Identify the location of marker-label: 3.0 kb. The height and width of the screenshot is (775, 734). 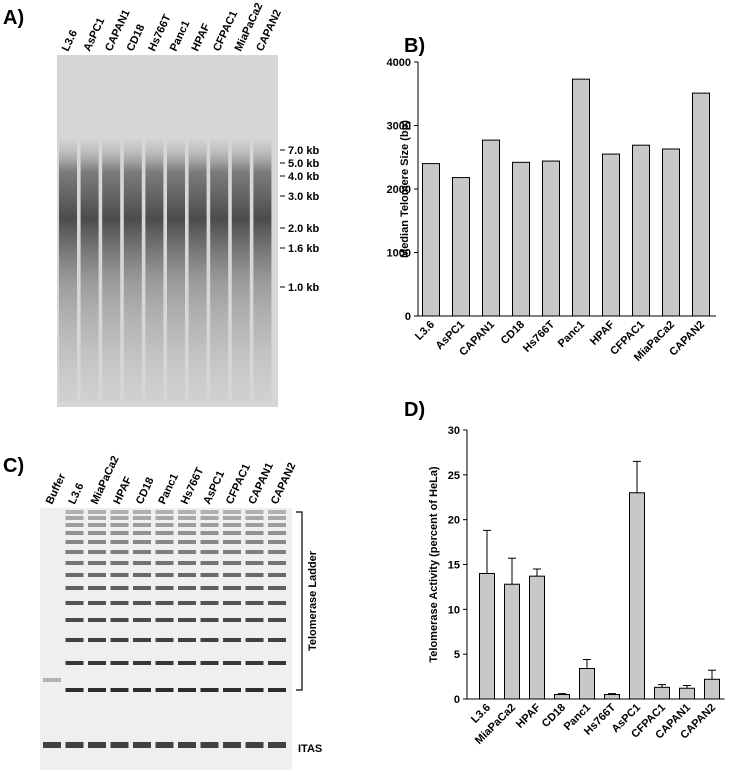
(303, 197).